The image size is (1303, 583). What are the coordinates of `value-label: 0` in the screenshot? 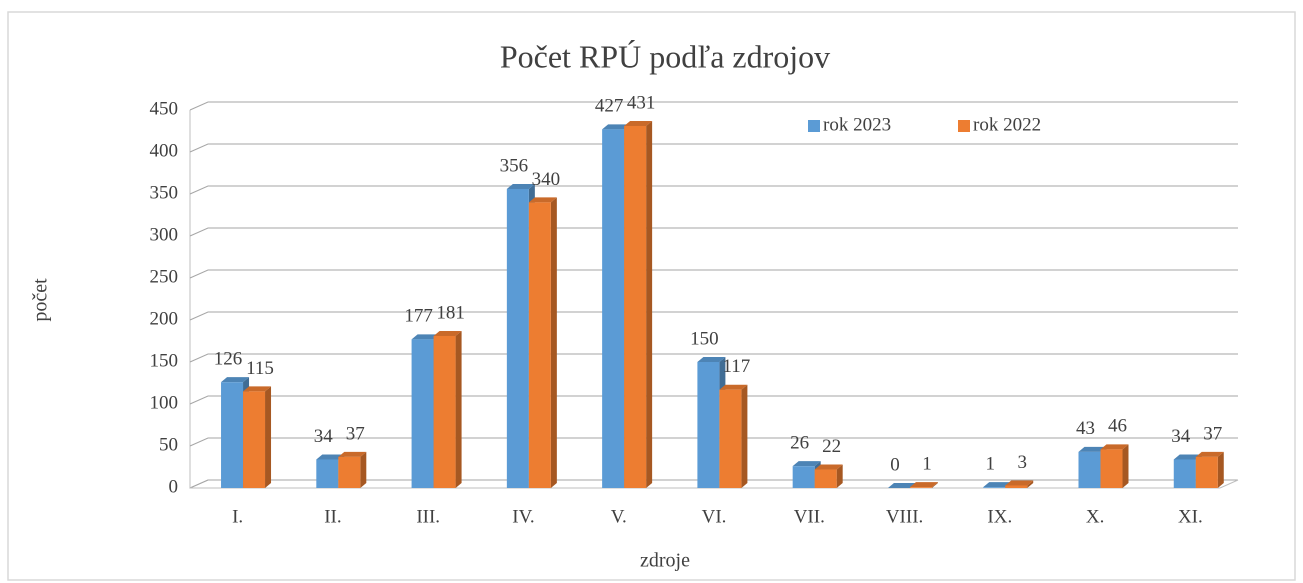 It's located at (895, 464).